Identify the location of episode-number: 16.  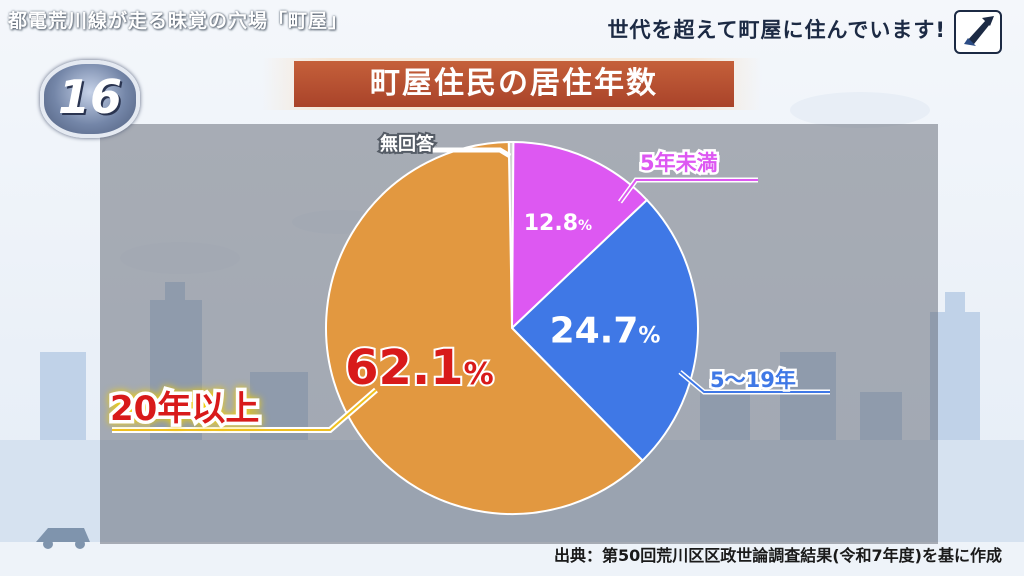
(89, 97).